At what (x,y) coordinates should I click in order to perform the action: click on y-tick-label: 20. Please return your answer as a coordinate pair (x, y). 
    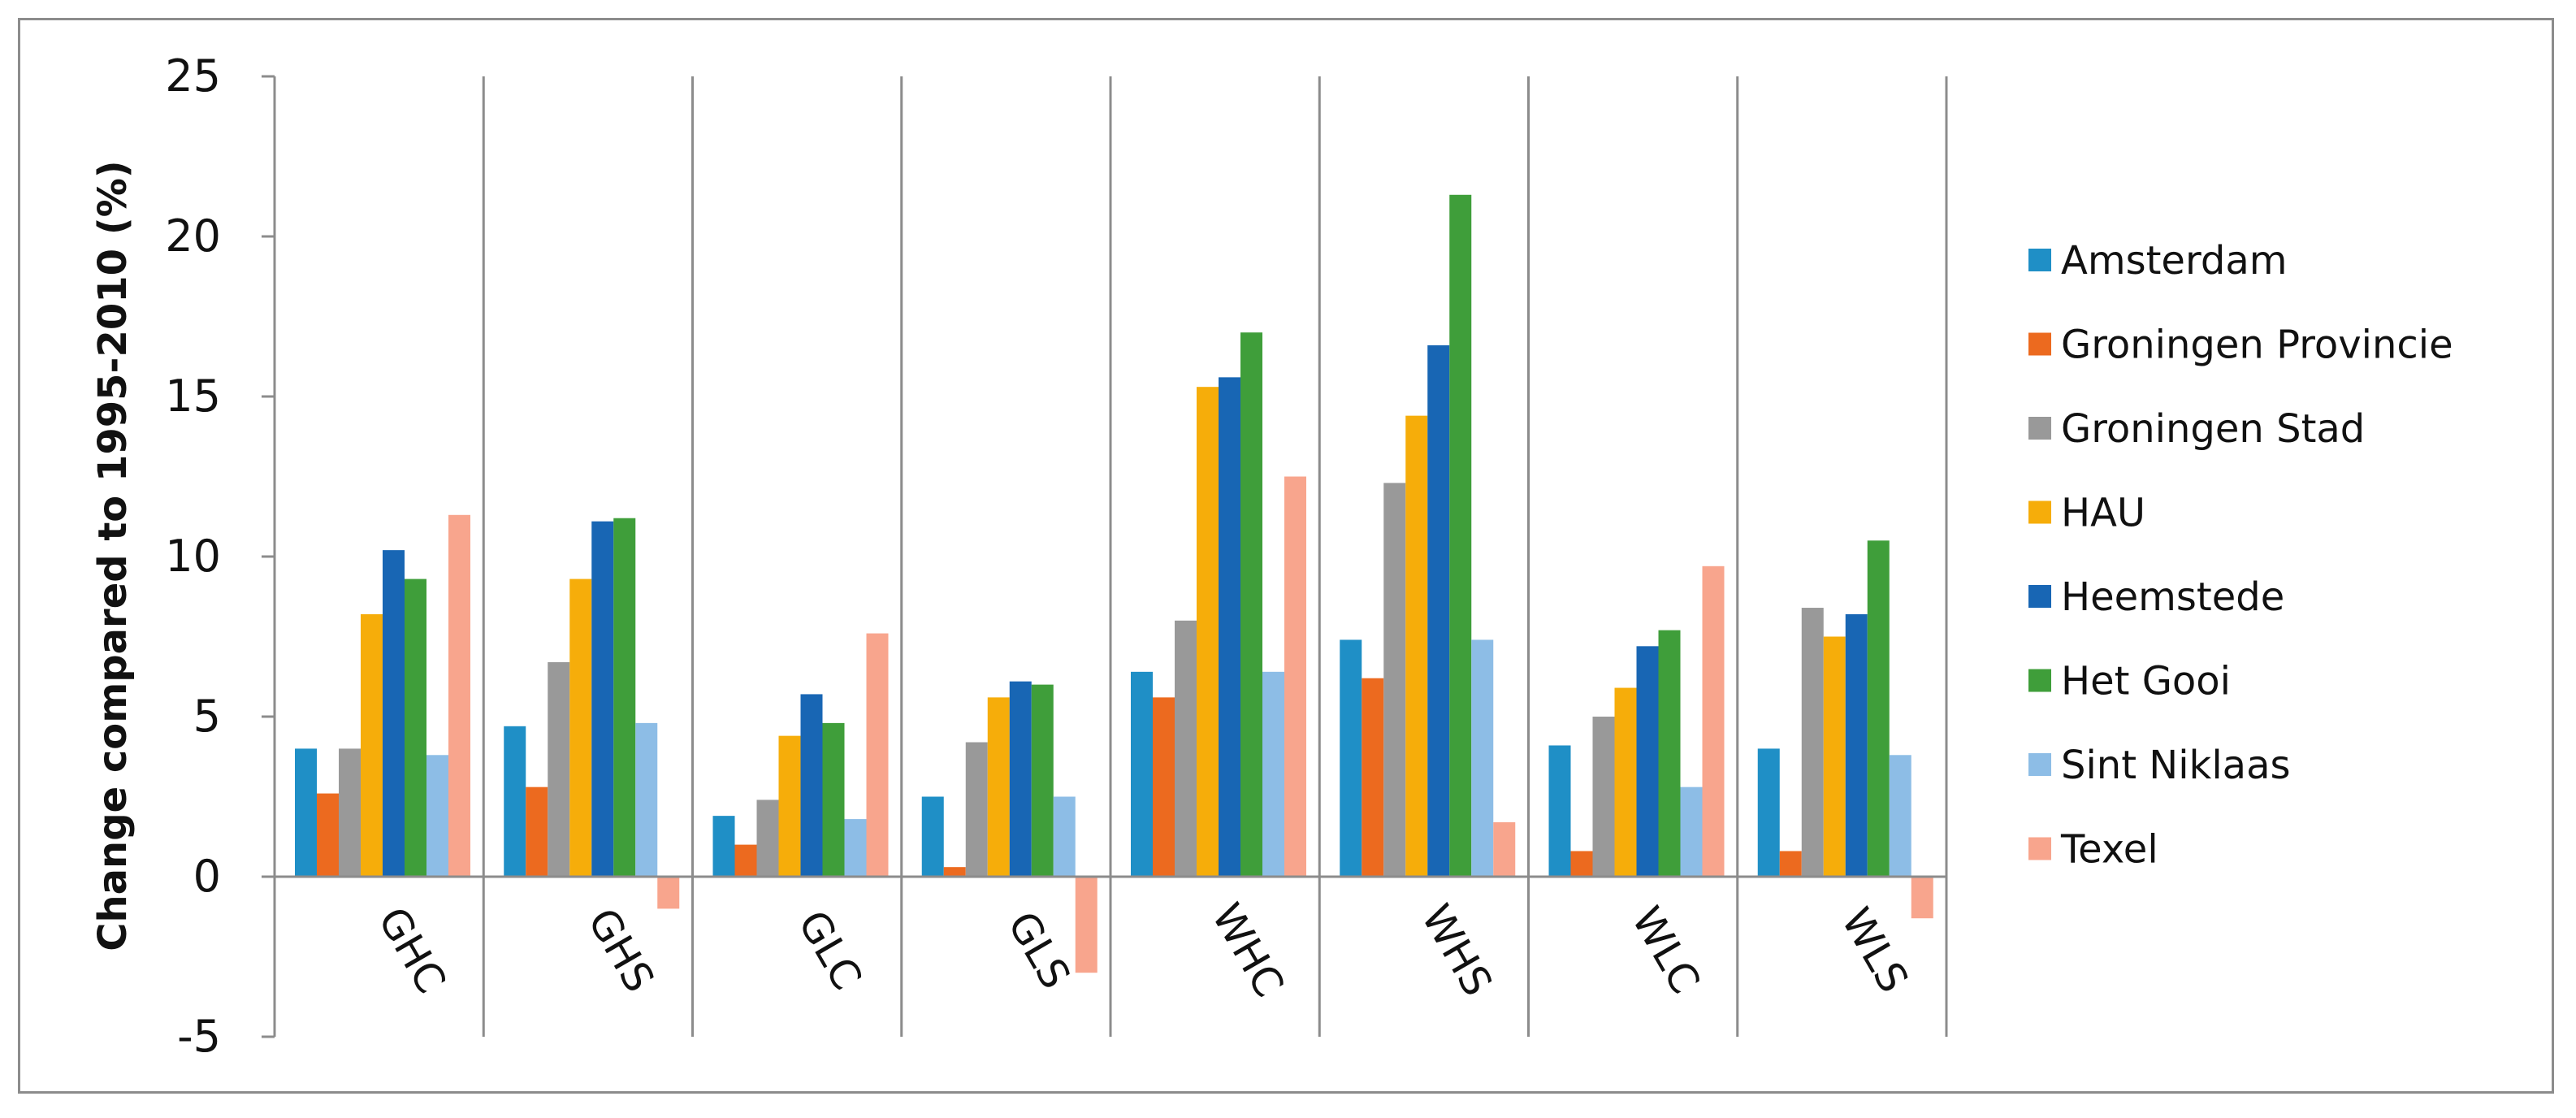
    Looking at the image, I should click on (193, 236).